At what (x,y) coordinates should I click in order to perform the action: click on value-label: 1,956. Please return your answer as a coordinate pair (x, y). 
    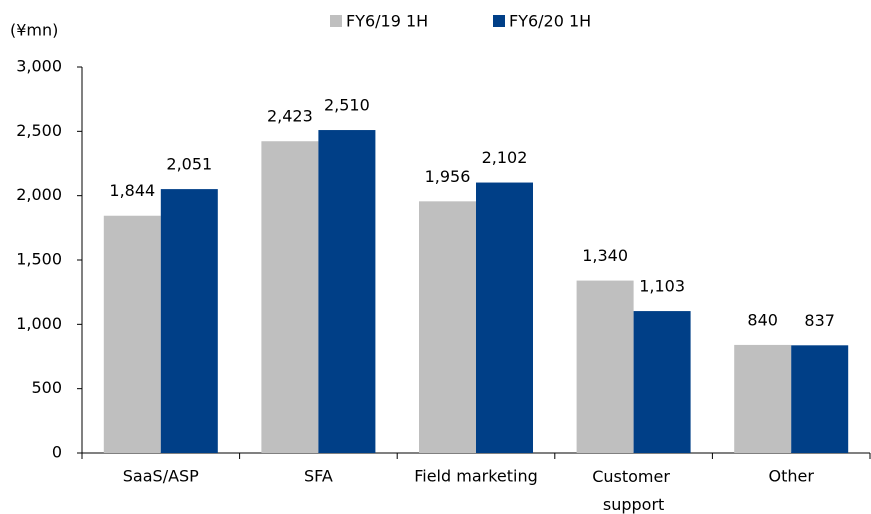
    Looking at the image, I should click on (448, 176).